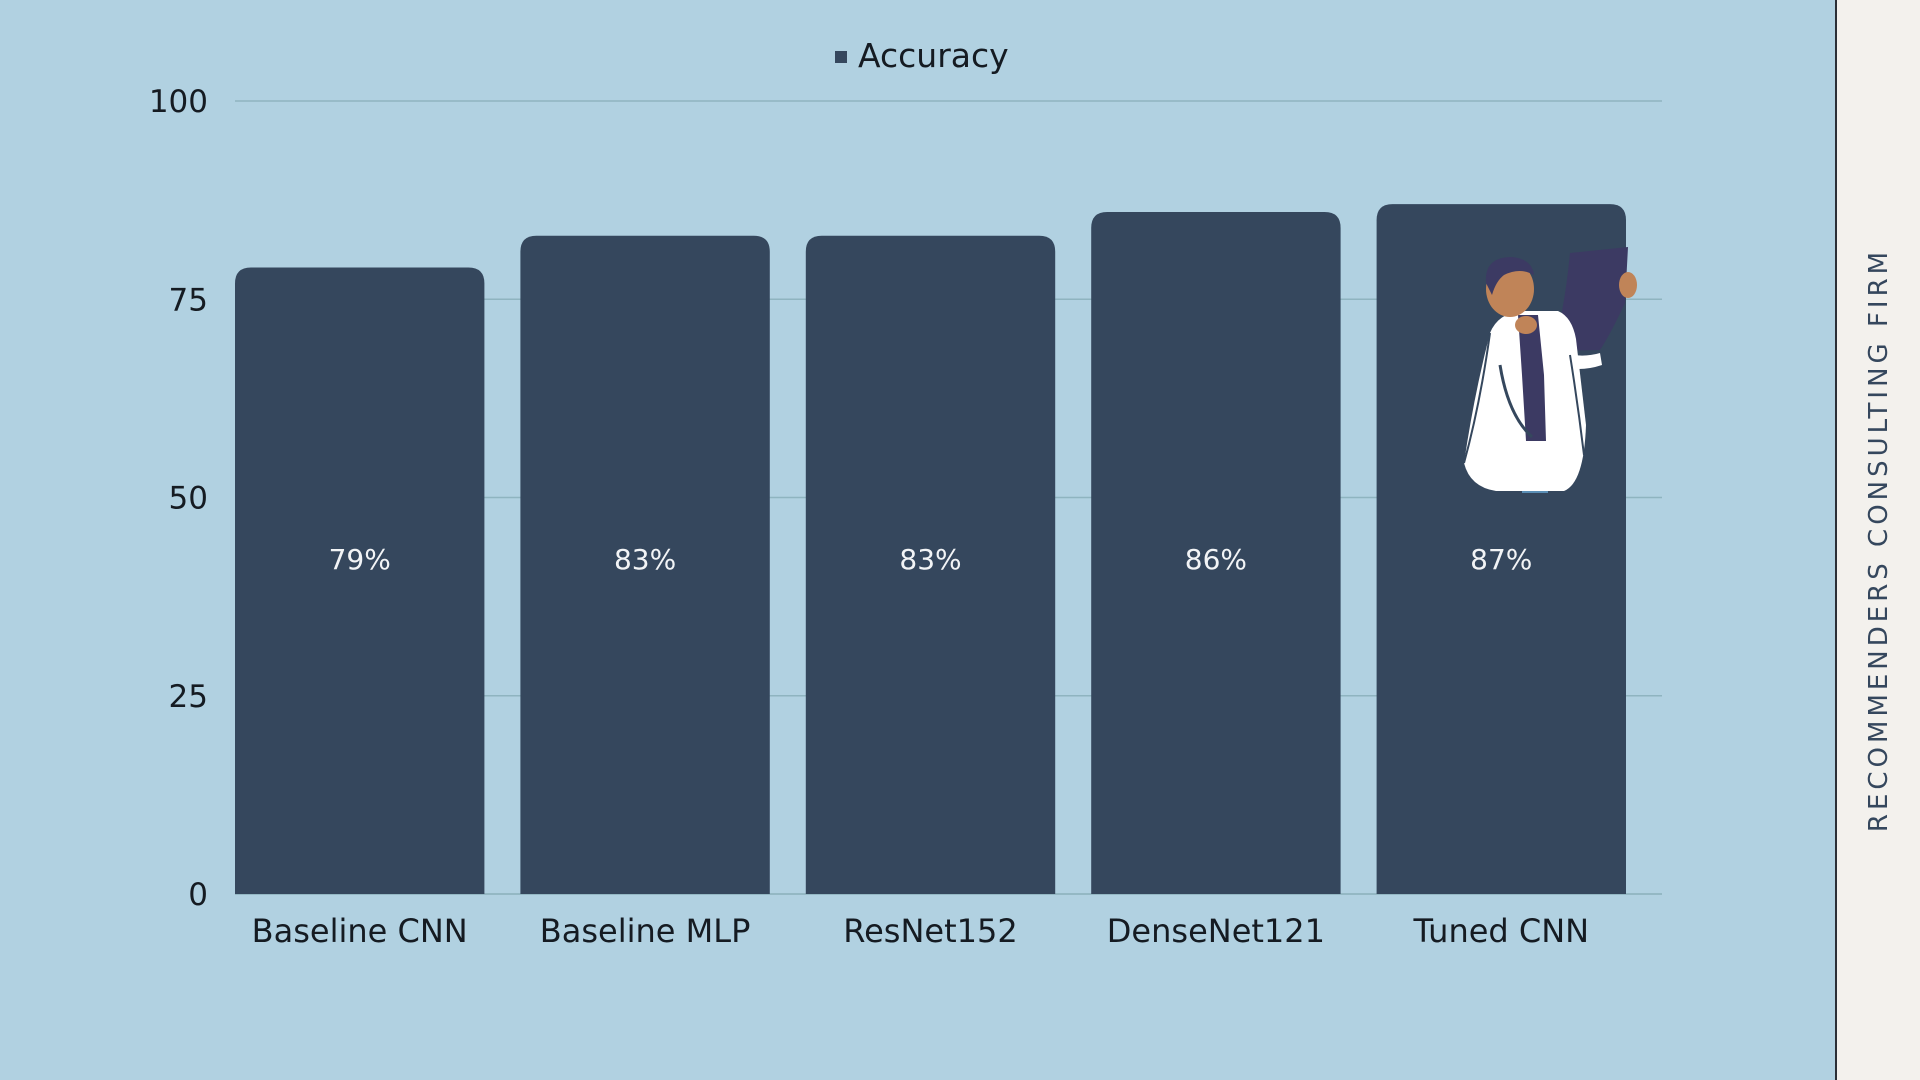 This screenshot has width=1920, height=1080. I want to click on y-tick-label: 50, so click(188, 499).